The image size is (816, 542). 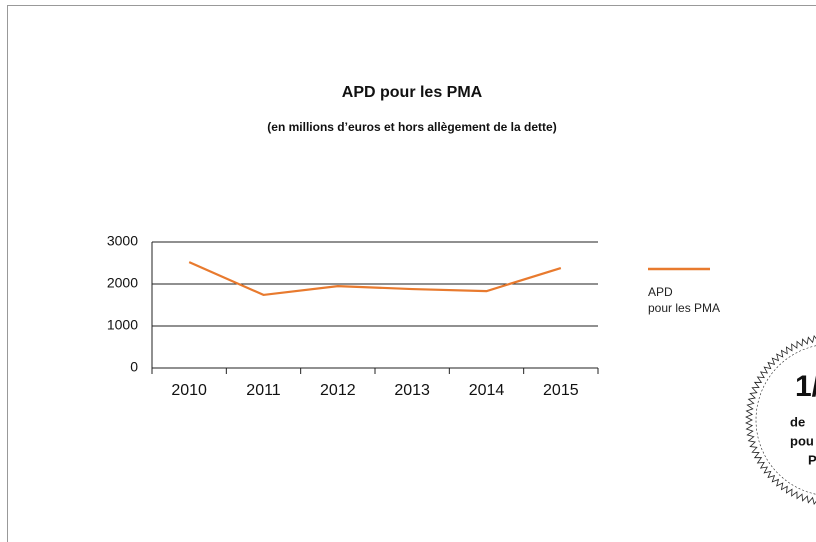 What do you see at coordinates (797, 421) in the screenshot?
I see `badge-text: de` at bounding box center [797, 421].